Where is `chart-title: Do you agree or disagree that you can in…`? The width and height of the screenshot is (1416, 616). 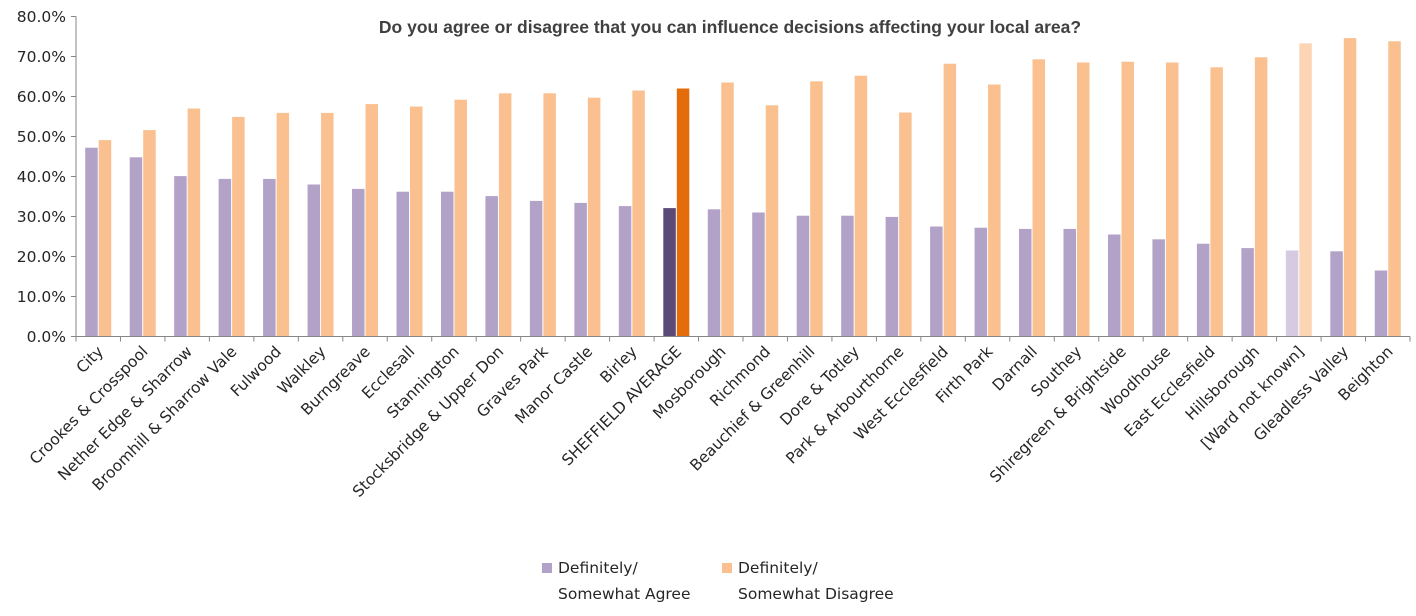
chart-title: Do you agree or disagree that you can in… is located at coordinates (730, 27).